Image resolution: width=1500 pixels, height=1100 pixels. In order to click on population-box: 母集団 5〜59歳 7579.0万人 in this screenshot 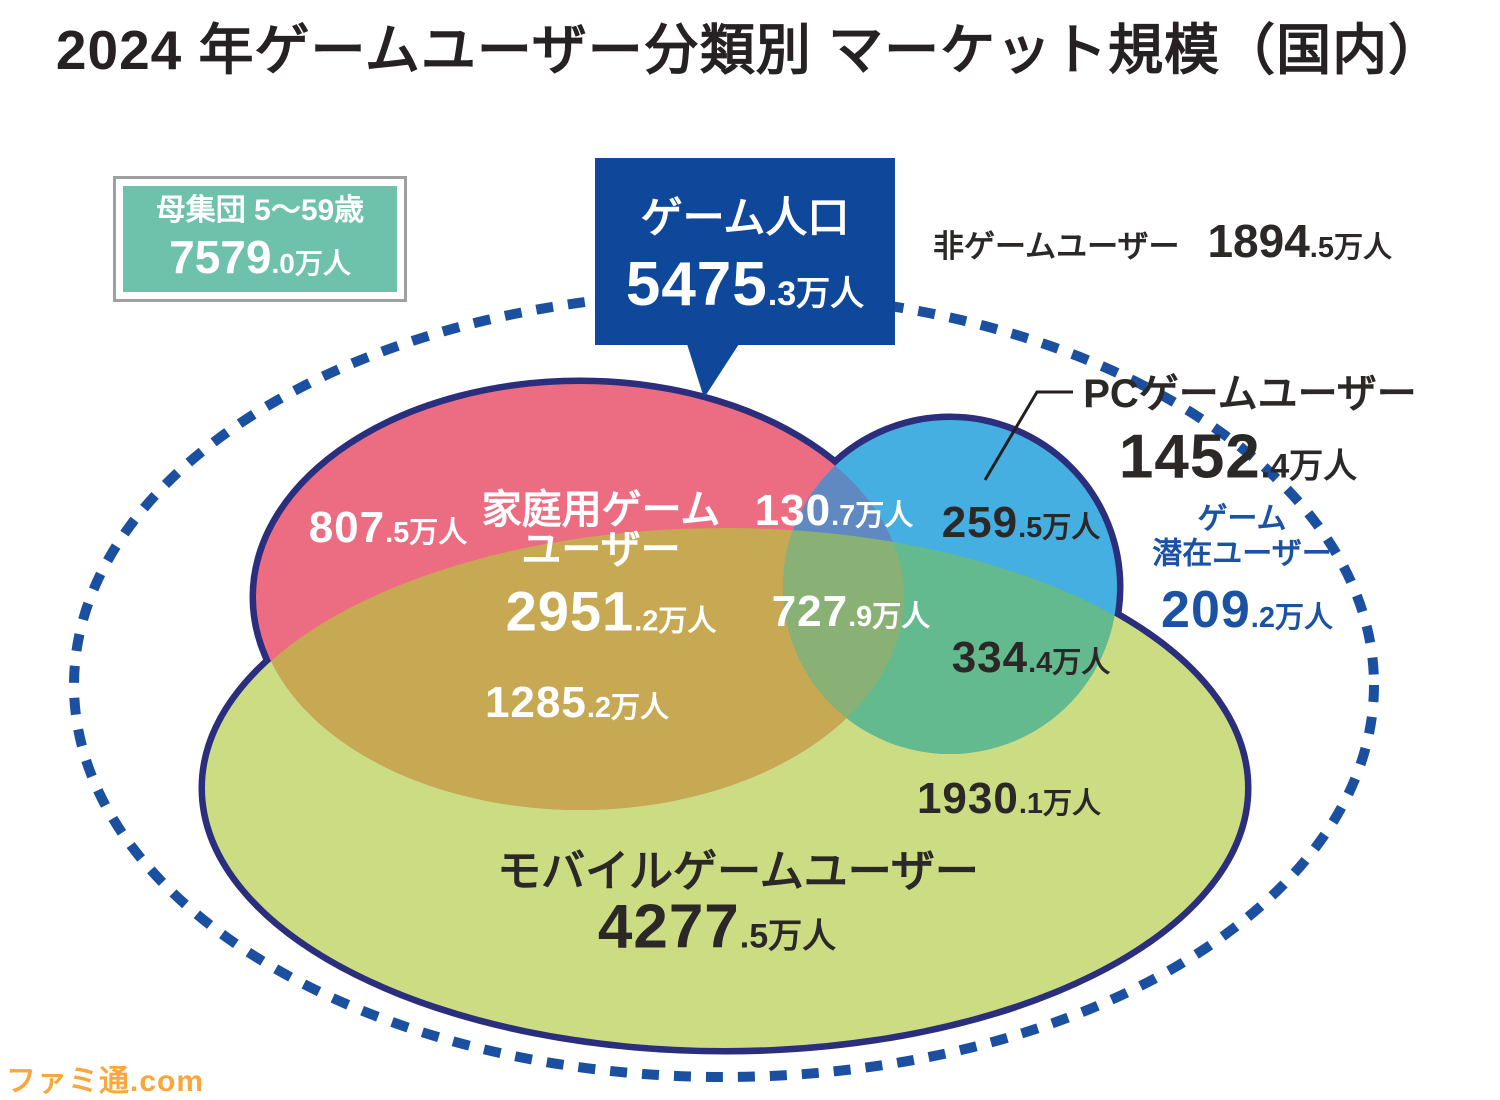, I will do `click(260, 239)`.